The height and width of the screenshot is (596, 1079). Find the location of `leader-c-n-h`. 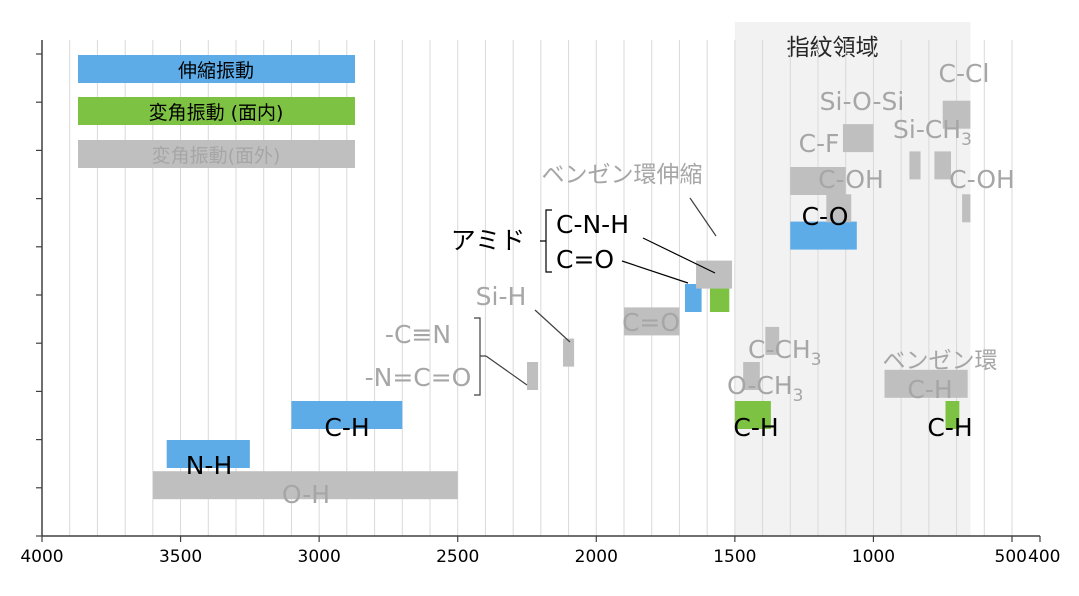

leader-c-n-h is located at coordinates (679, 255).